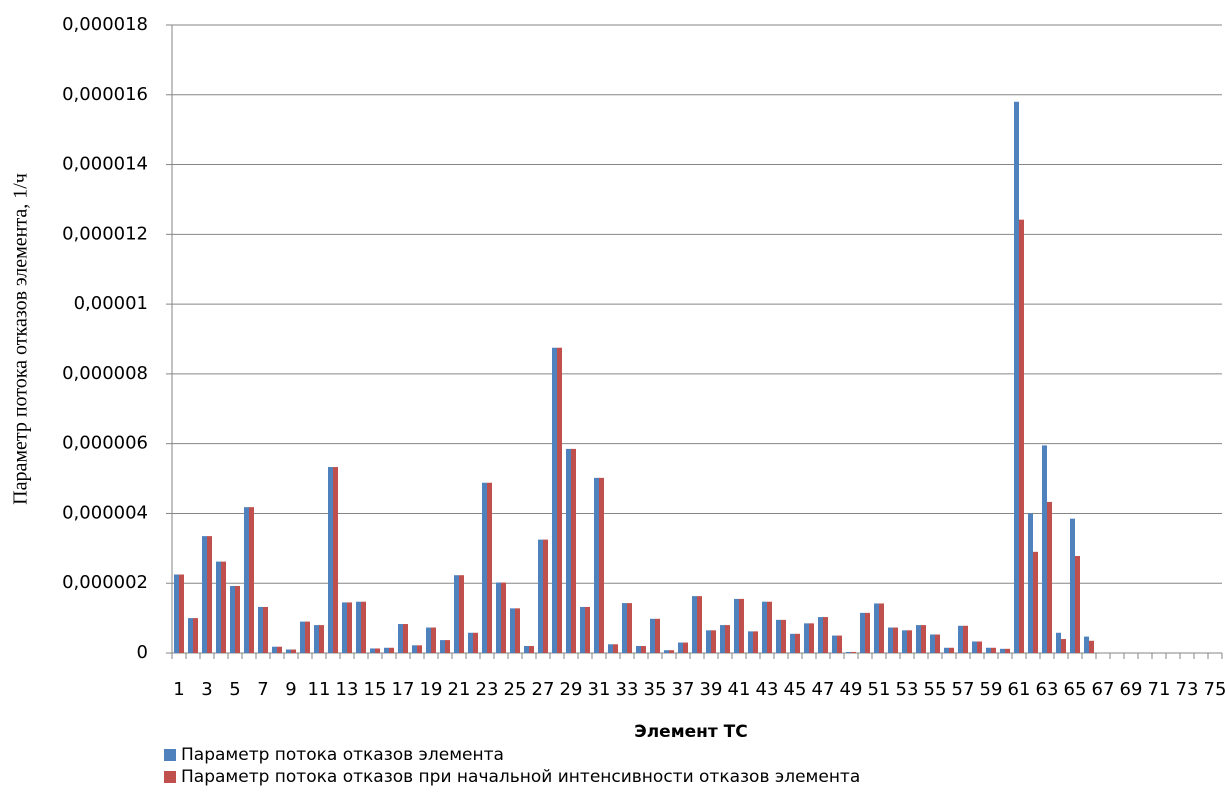 This screenshot has width=1225, height=799. Describe the element at coordinates (627, 689) in the screenshot. I see `x-tick-label: 33` at that location.